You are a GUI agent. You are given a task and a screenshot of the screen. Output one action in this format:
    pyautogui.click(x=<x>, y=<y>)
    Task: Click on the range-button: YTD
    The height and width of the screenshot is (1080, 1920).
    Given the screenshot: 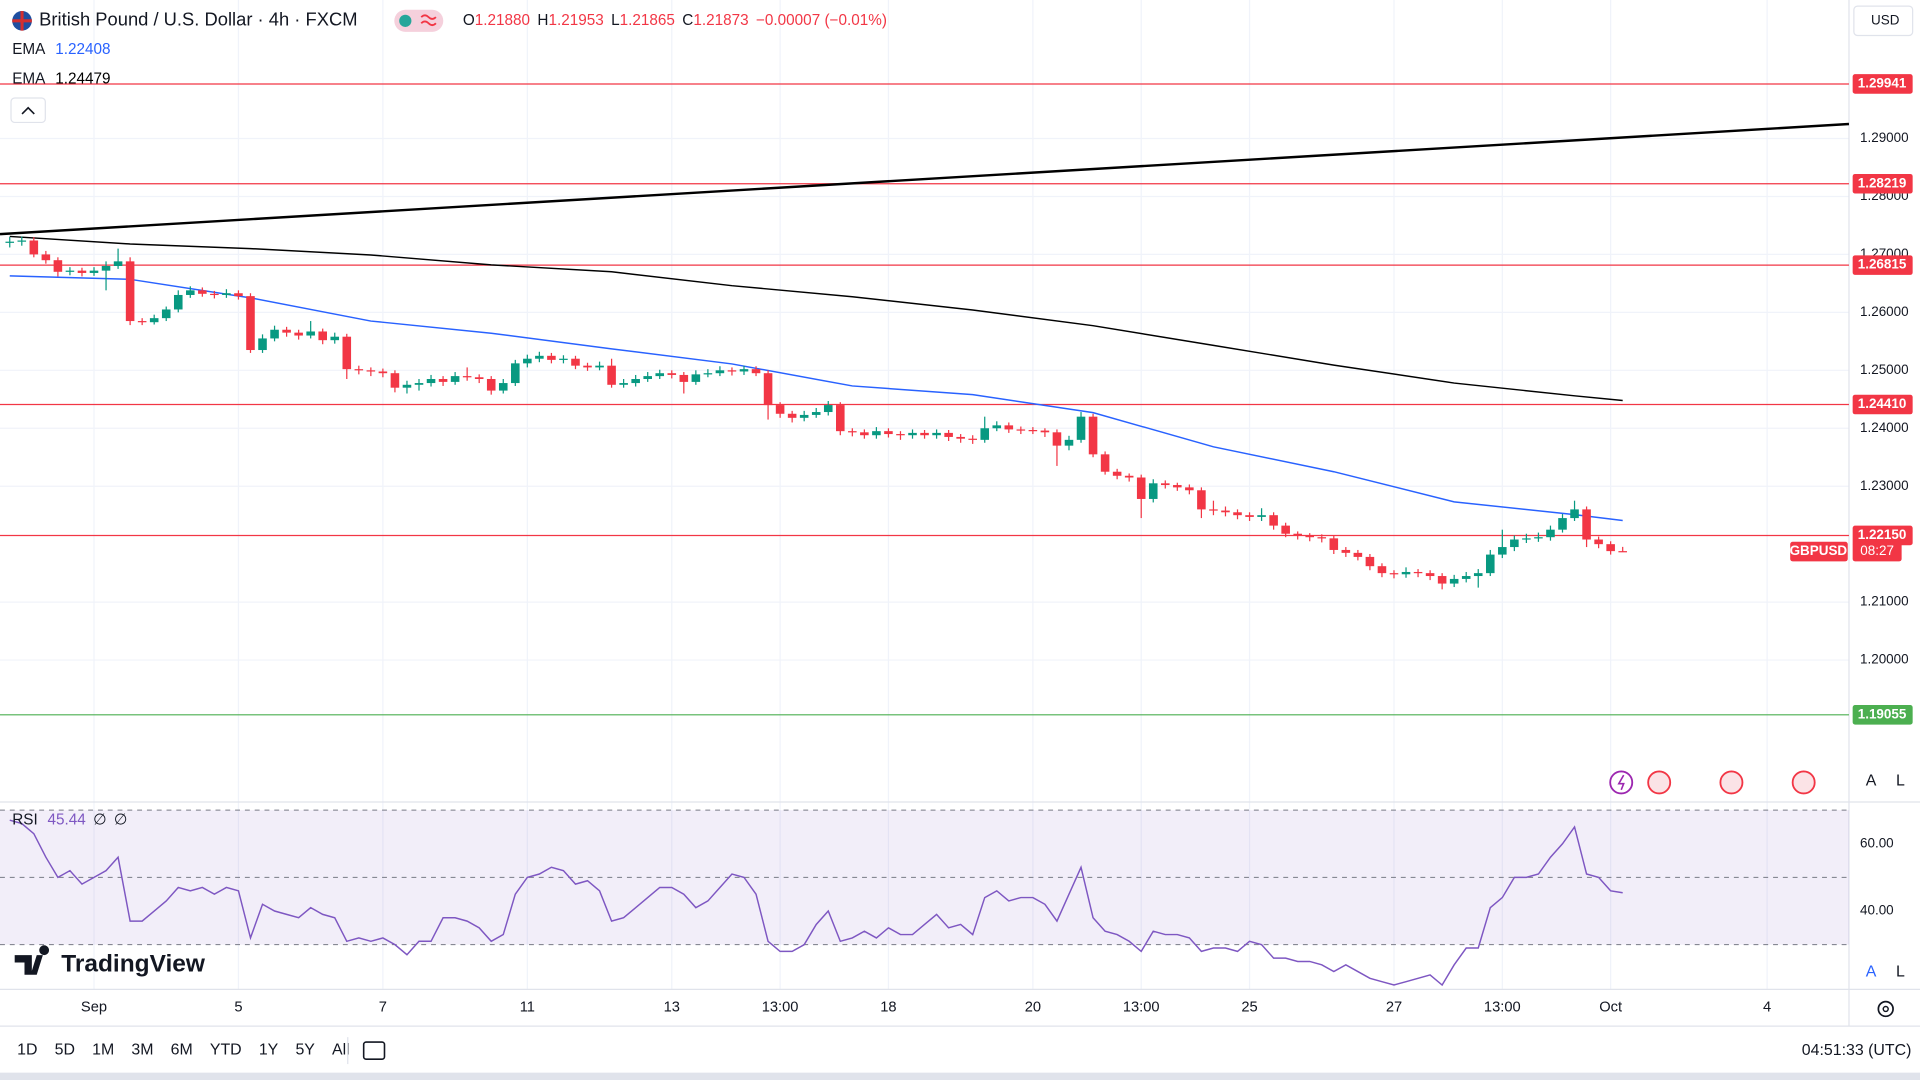 What is the action you would take?
    pyautogui.click(x=226, y=1050)
    